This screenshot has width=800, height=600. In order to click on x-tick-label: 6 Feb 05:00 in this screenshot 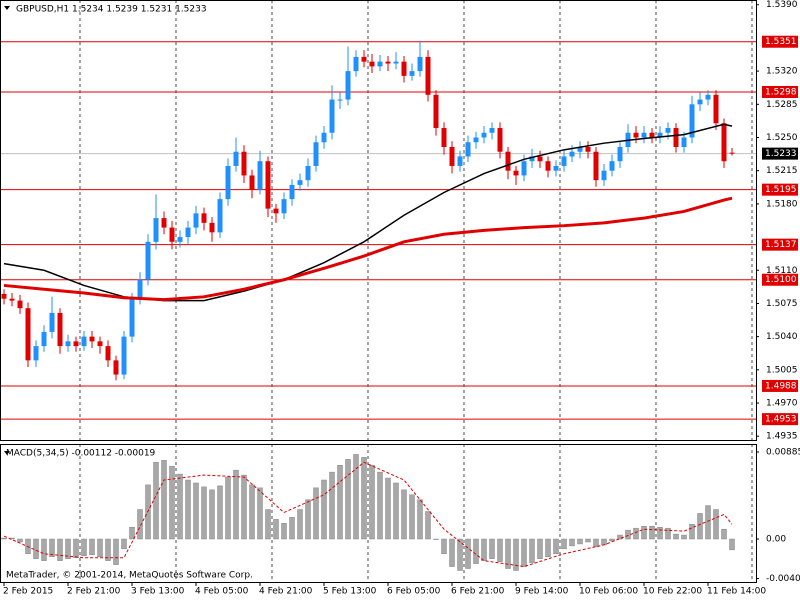, I will do `click(414, 592)`.